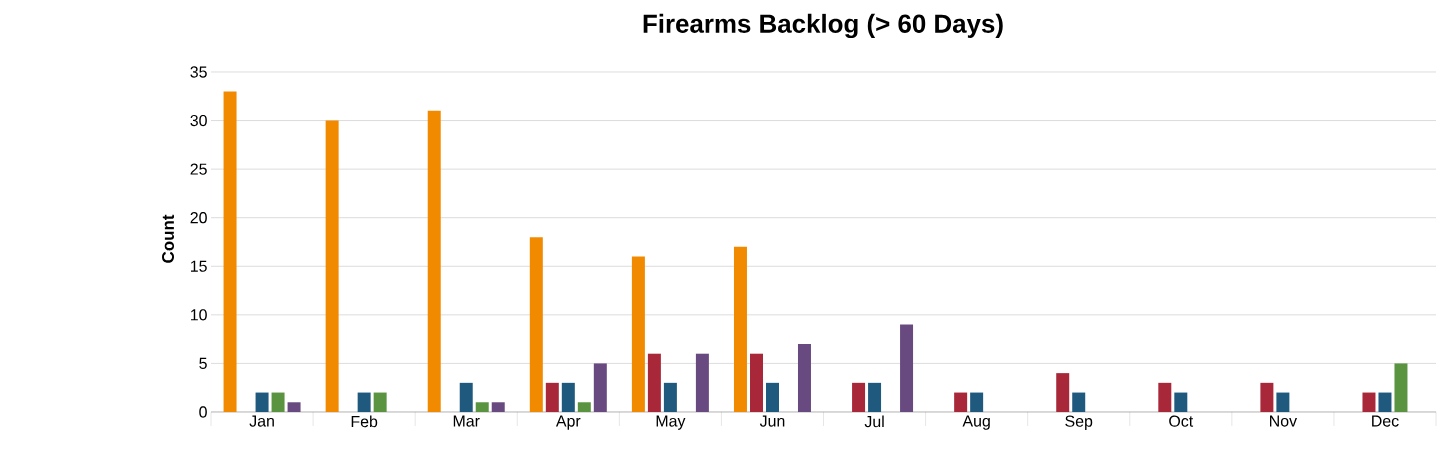 The width and height of the screenshot is (1443, 454). I want to click on y-tick-label: 0, so click(203, 412).